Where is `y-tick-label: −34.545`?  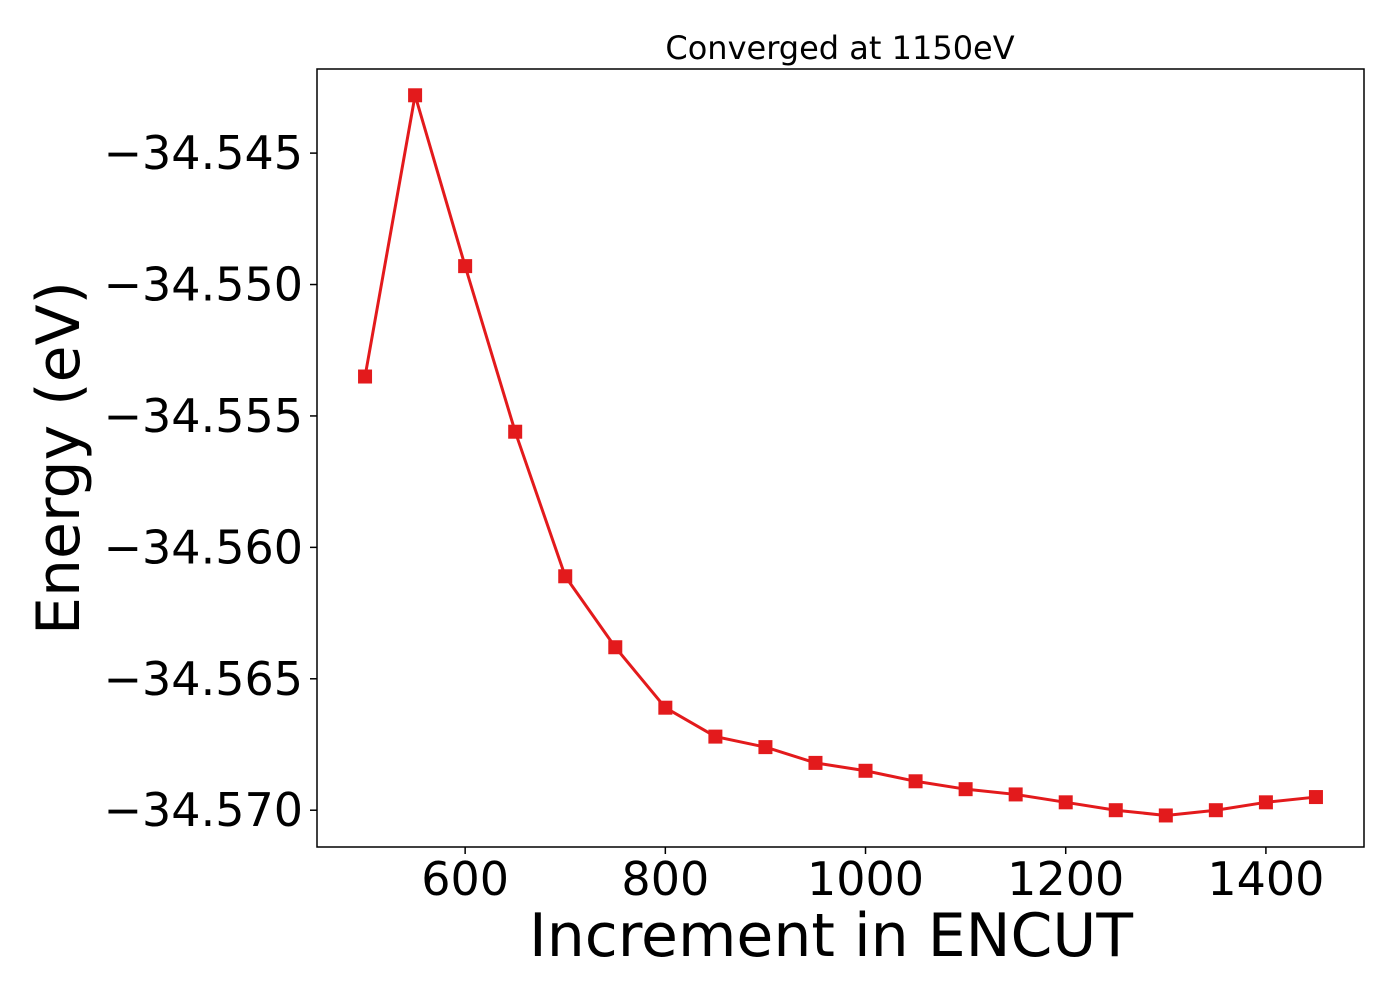 y-tick-label: −34.545 is located at coordinates (204, 153).